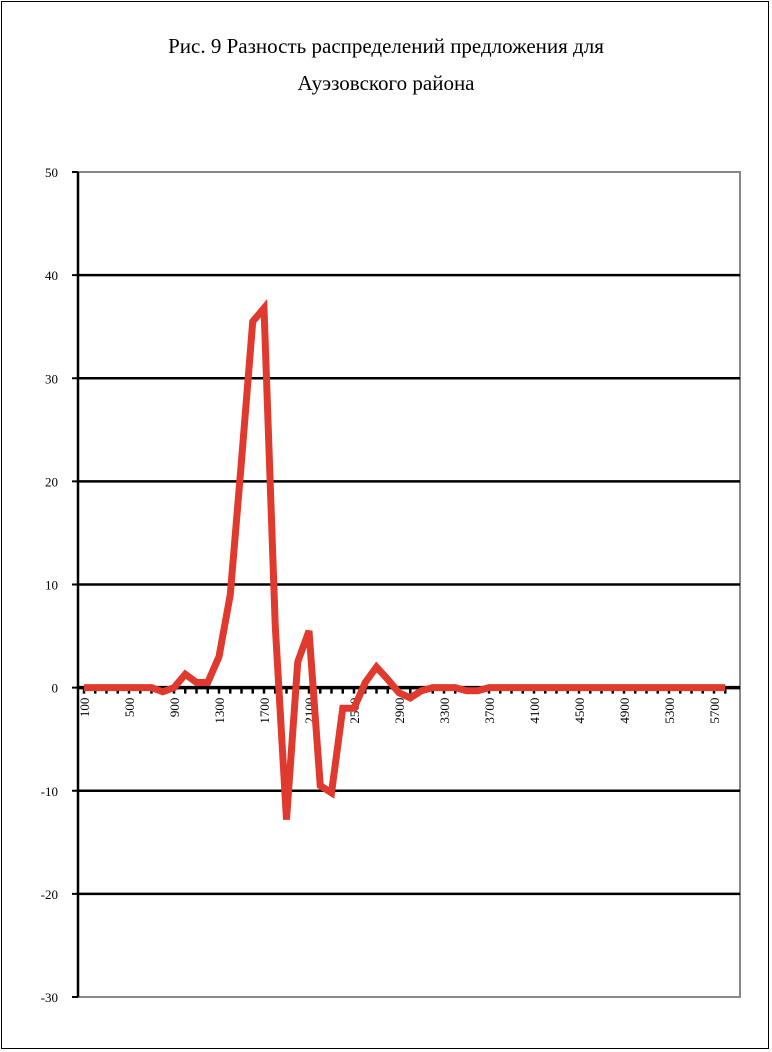 This screenshot has height=1052, width=772. I want to click on y-tick-label: -20, so click(49, 894).